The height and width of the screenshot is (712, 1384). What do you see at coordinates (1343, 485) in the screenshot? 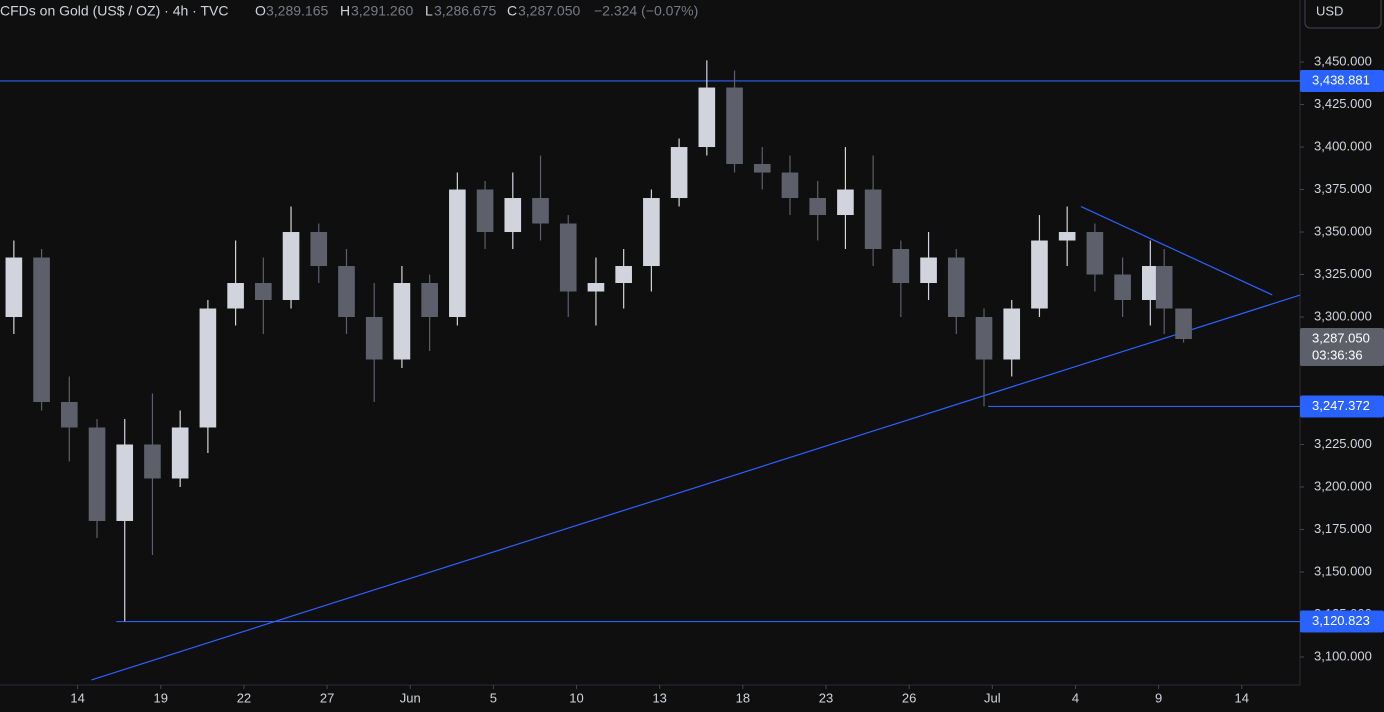
I see `y-tick-label: 3,200.000` at bounding box center [1343, 485].